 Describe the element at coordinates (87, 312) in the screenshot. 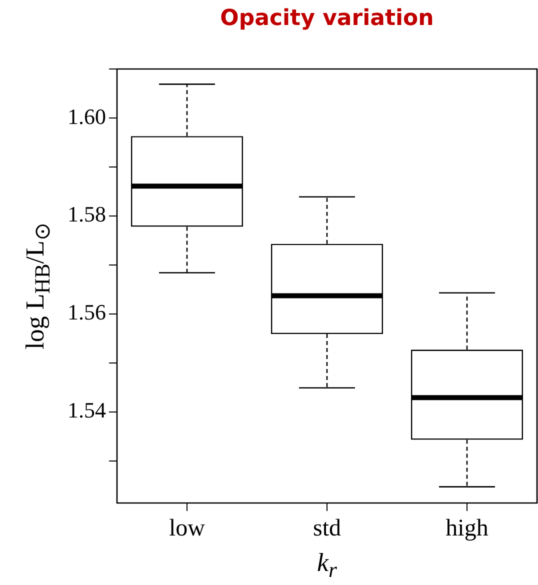

I see `y-tick-label: 1.56` at that location.